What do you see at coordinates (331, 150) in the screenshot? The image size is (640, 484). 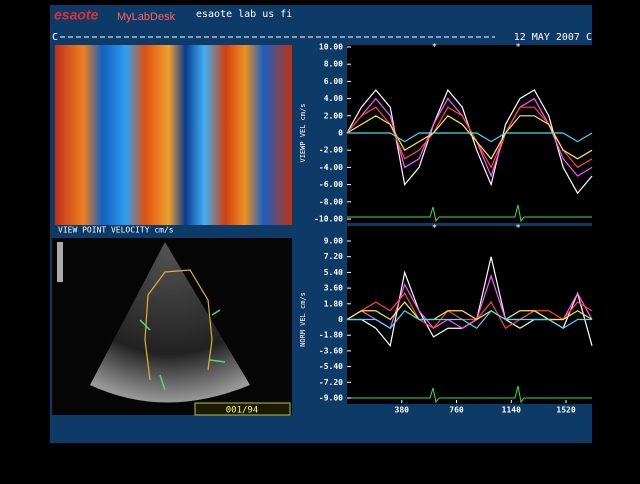 I see `y-tick-label: -2.00` at bounding box center [331, 150].